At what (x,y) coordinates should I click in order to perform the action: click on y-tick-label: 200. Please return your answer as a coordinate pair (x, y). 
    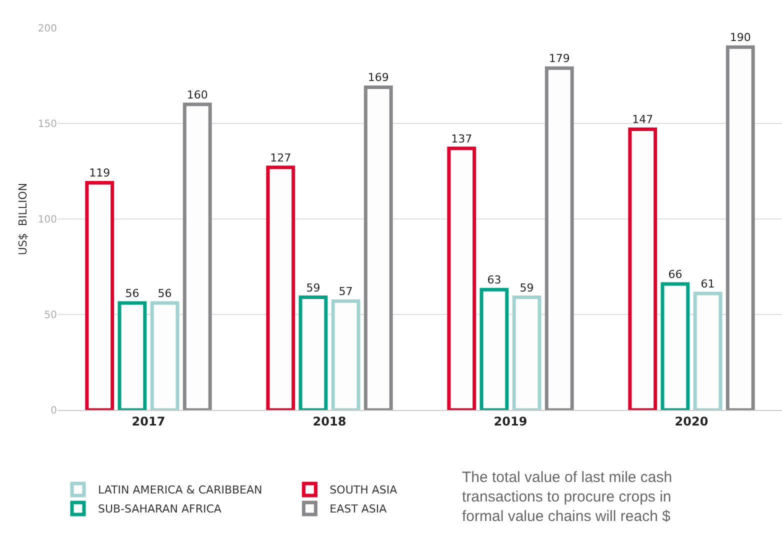
    Looking at the image, I should click on (47, 29).